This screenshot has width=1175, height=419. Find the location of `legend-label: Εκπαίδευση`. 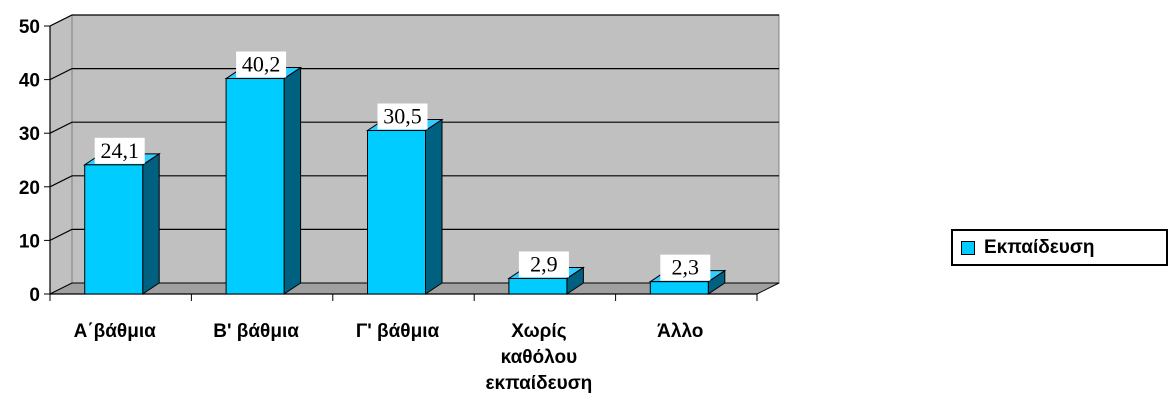

legend-label: Εκπαίδευση is located at coordinates (1039, 247).